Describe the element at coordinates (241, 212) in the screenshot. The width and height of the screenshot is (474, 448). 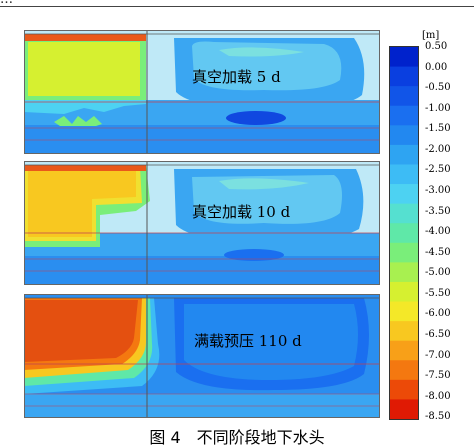
I see `panel-label-10d: 真空加载 10 d` at that location.